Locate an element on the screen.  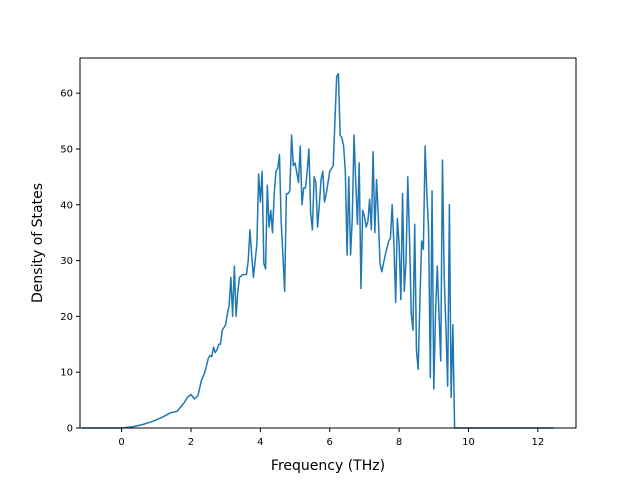
x-tick-label: 0 is located at coordinates (121, 442).